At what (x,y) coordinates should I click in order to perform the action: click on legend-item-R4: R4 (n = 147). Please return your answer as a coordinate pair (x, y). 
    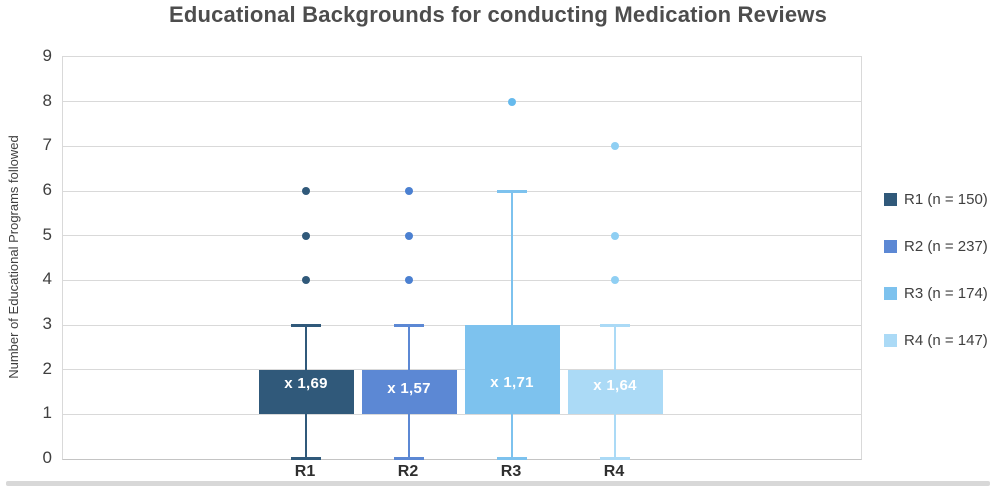
    Looking at the image, I should click on (936, 340).